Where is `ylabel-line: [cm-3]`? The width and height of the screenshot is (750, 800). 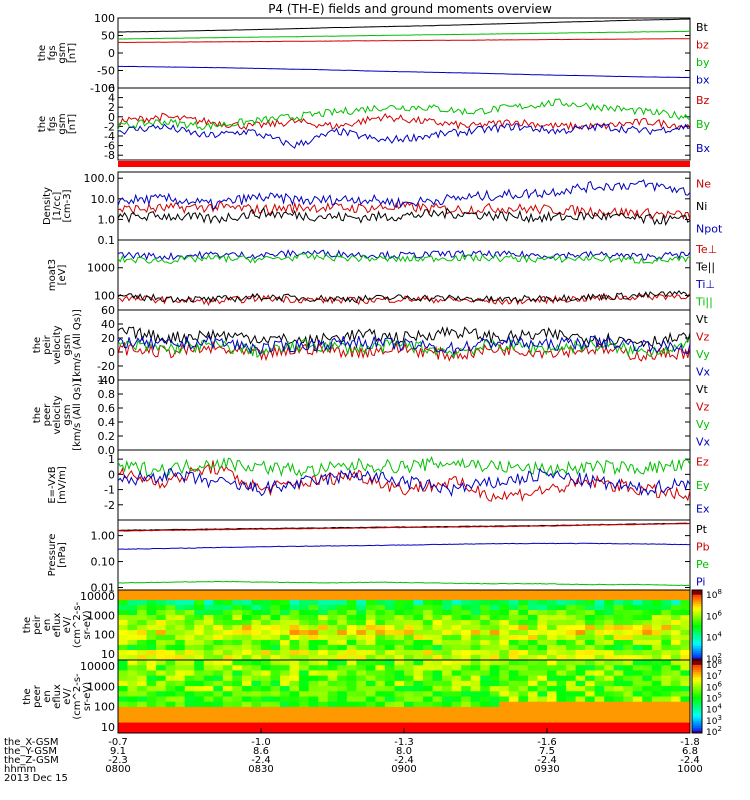 ylabel-line: [cm-3] is located at coordinates (67, 205).